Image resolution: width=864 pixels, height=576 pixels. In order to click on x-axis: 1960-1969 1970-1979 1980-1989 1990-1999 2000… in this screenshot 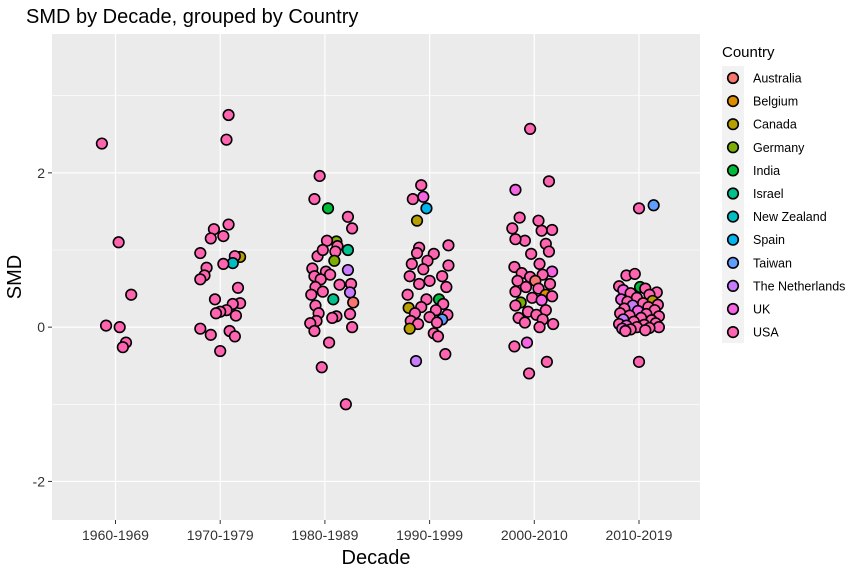, I will do `click(377, 531)`.